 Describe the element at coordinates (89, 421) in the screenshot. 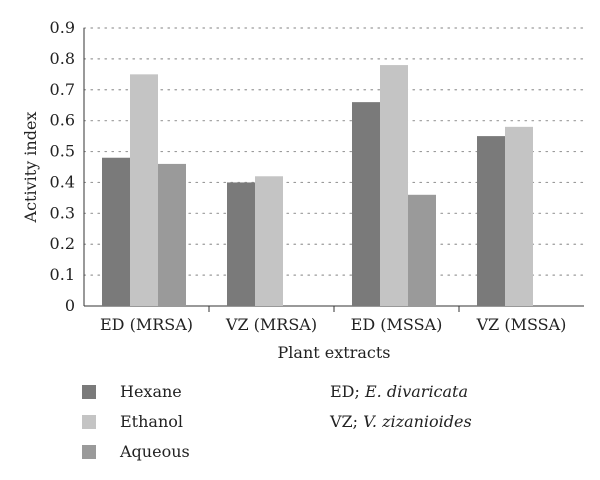

I see `legend-swatch-ethanol` at that location.